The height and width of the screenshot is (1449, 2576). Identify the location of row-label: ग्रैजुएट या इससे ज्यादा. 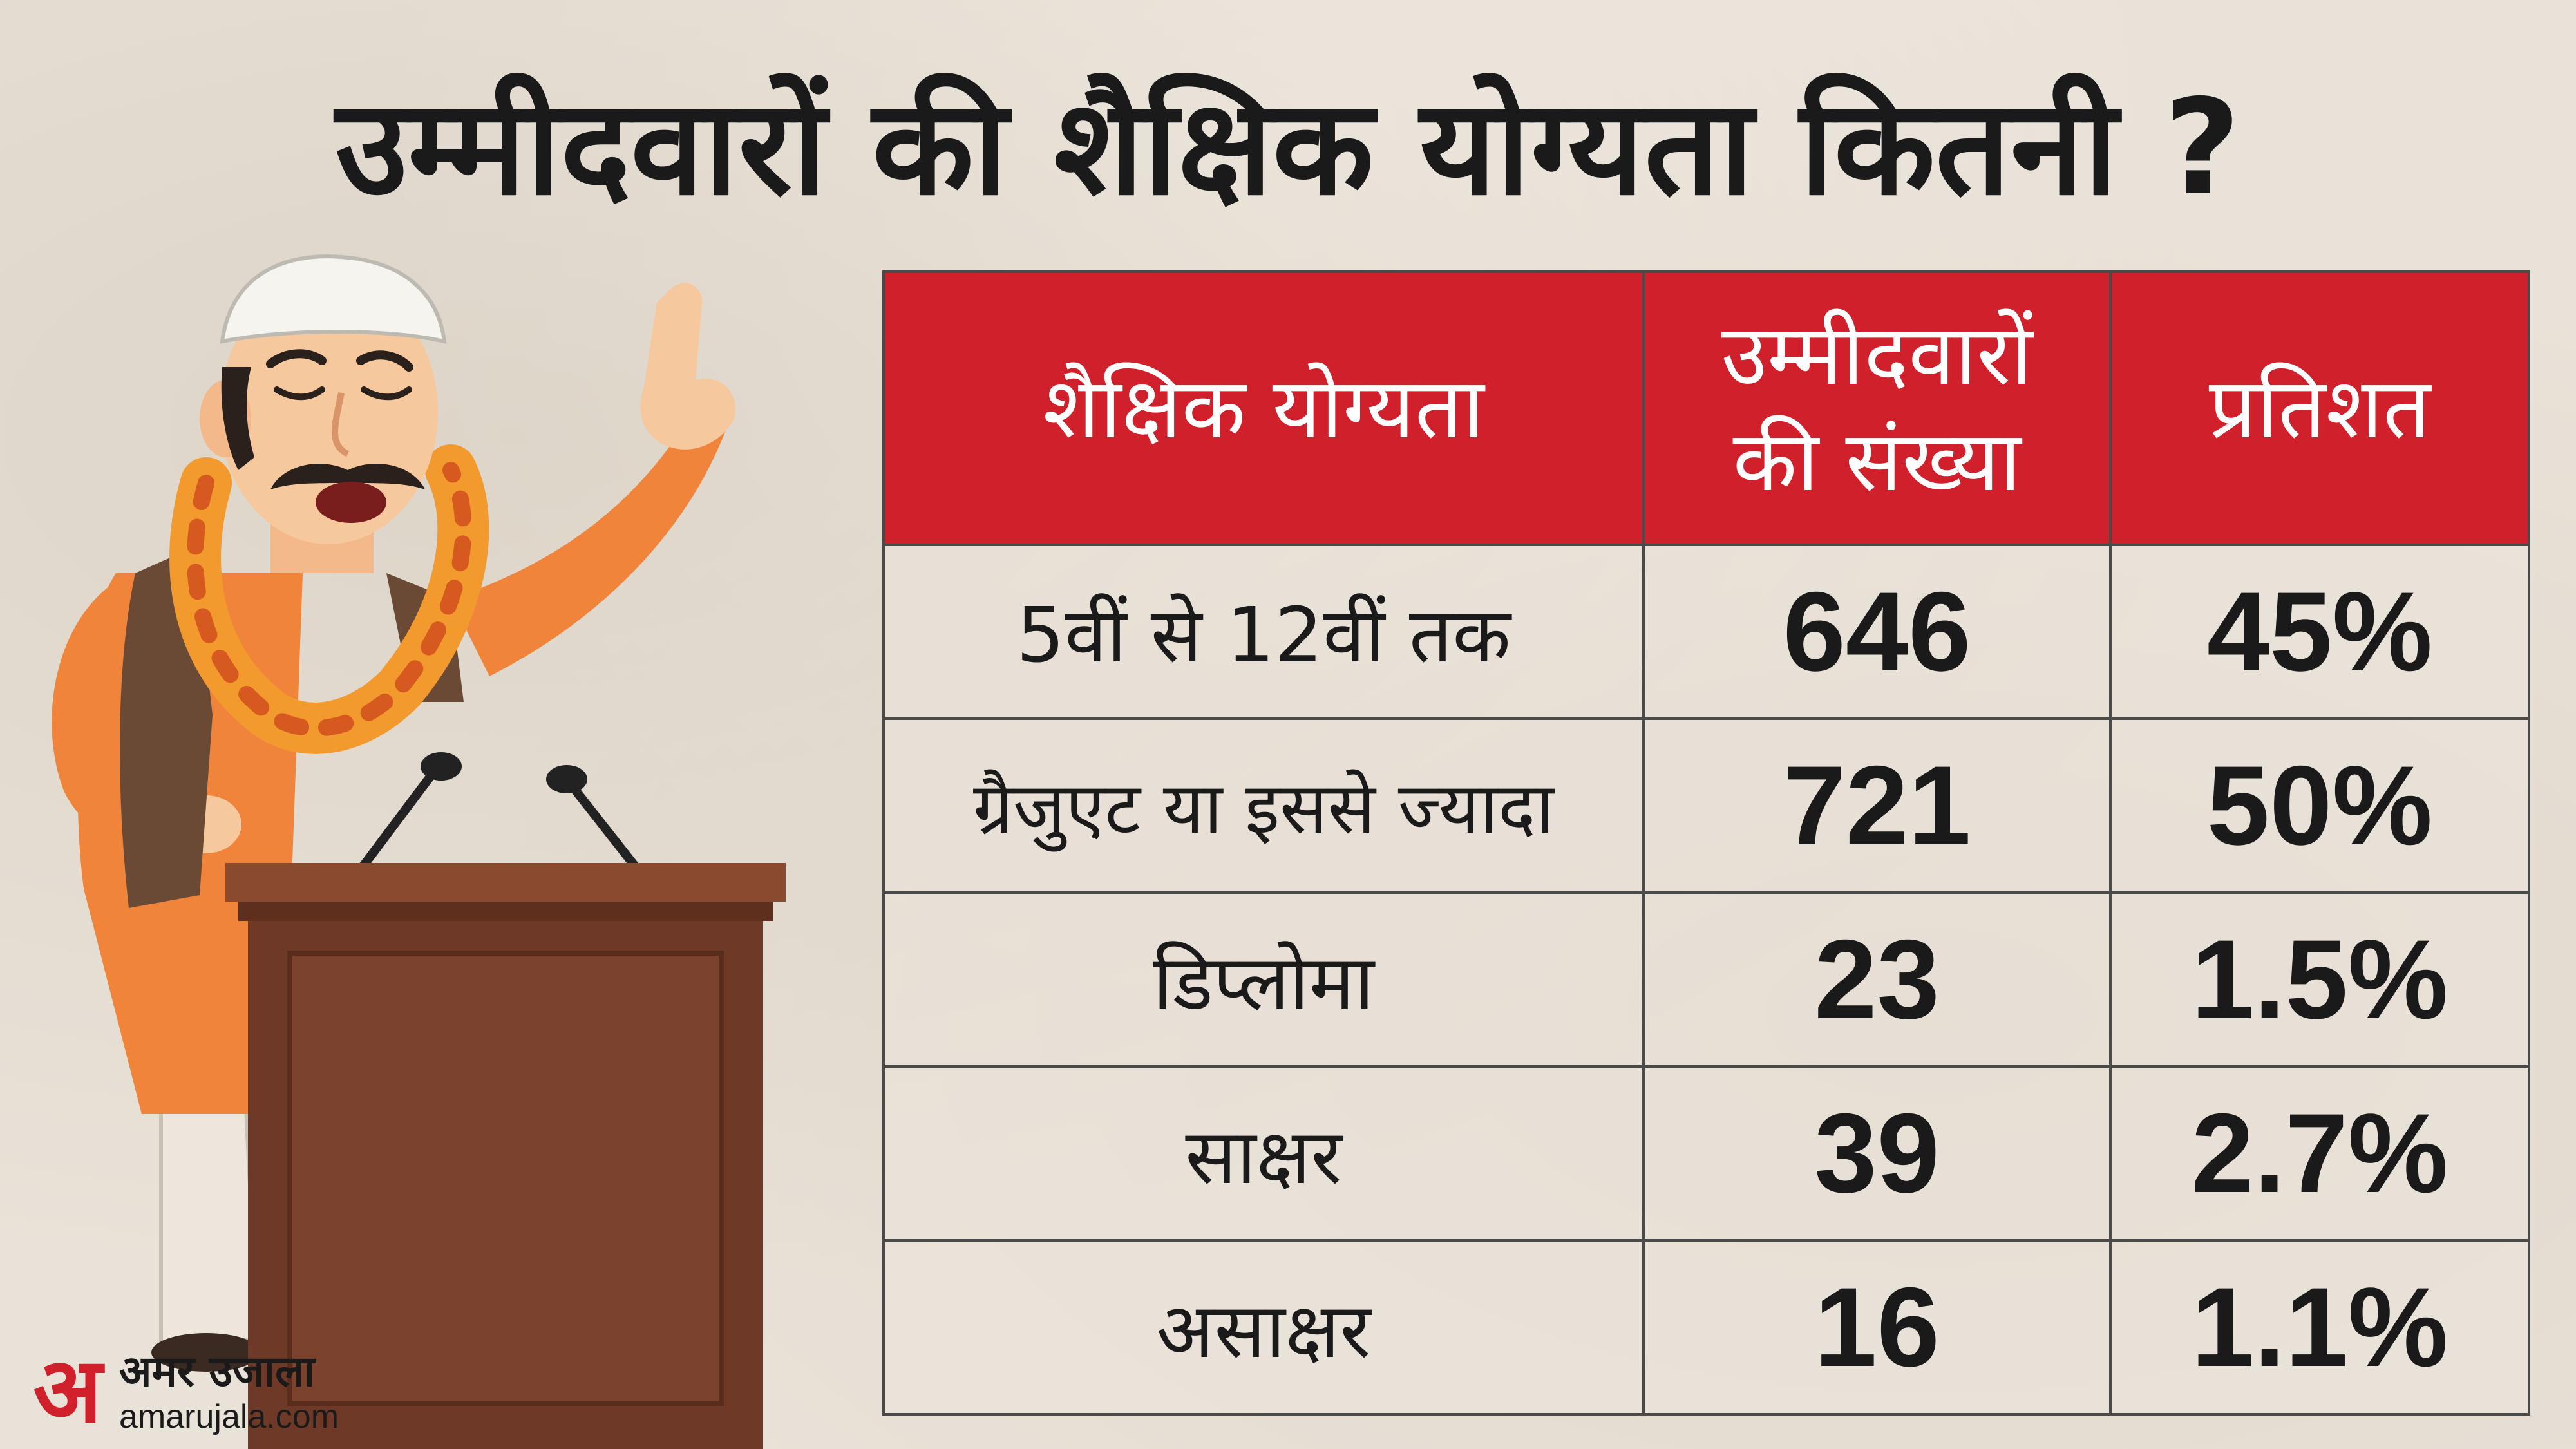
(1263, 806).